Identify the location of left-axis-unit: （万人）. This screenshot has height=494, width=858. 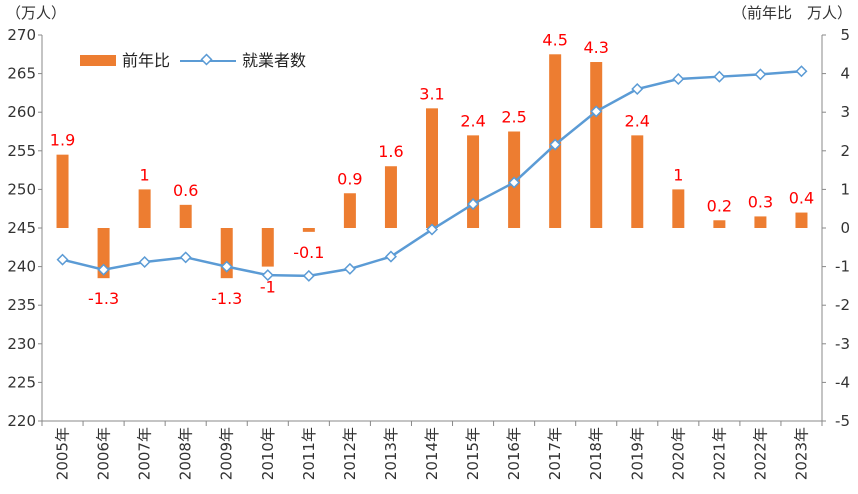
(36, 13).